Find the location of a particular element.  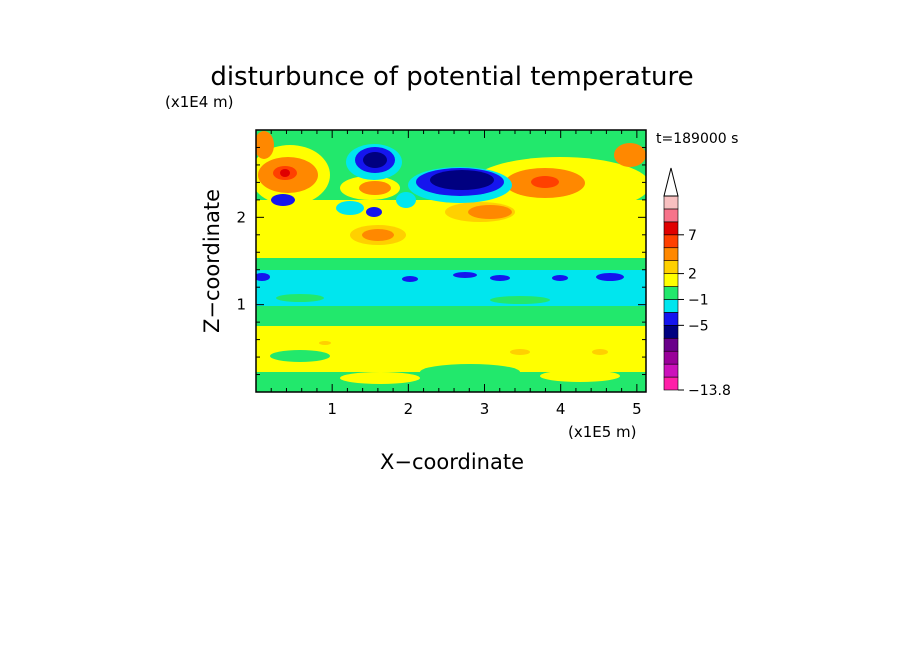

orange-blob-mid-core is located at coordinates (490, 212).